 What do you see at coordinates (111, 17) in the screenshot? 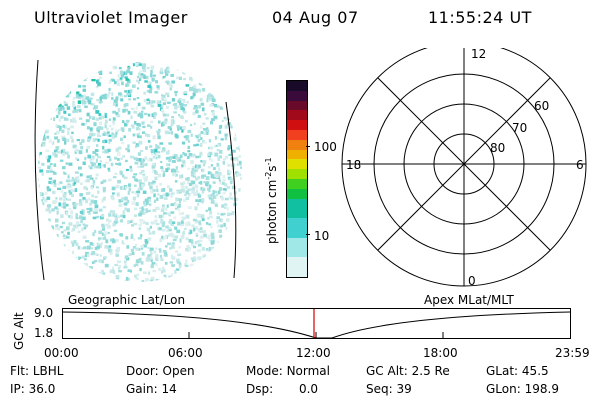
I see `app-title: Ultraviolet Imager` at bounding box center [111, 17].